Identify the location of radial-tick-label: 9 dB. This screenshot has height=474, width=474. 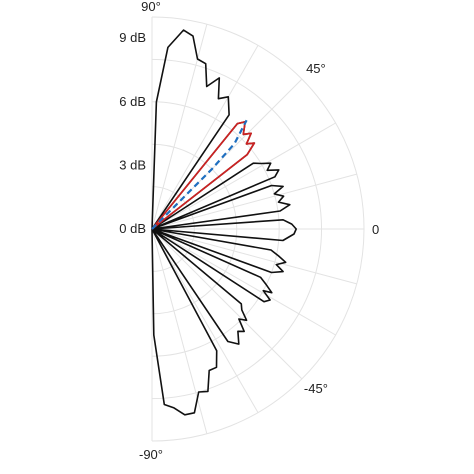
(132, 37).